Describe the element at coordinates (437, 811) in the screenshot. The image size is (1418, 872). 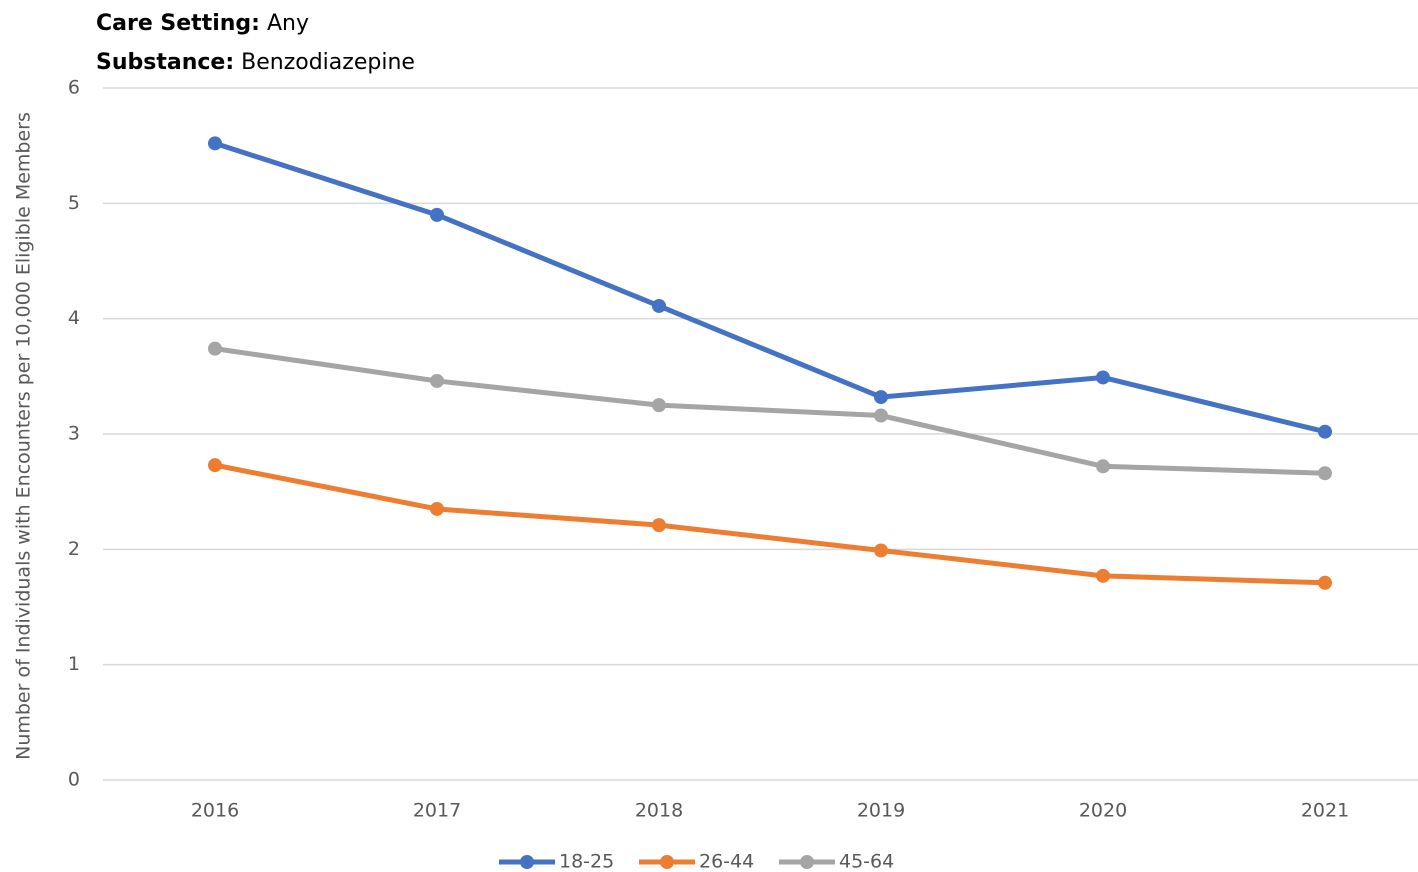
I see `x-tick-label: 2017` at that location.